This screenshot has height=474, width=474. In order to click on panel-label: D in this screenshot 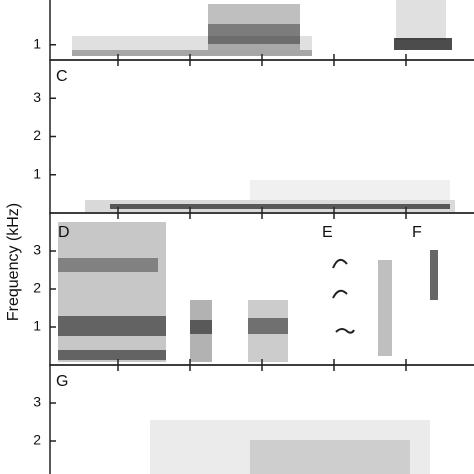, I will do `click(64, 232)`.